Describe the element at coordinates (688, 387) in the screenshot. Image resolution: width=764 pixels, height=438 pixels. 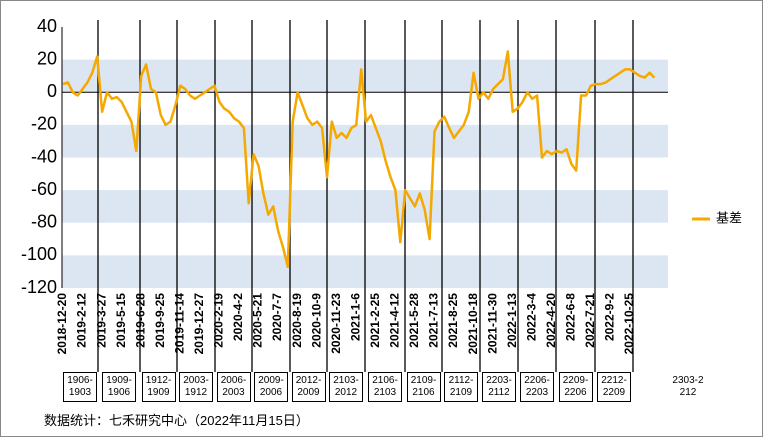
I see `contract-label: 2303-2212` at that location.